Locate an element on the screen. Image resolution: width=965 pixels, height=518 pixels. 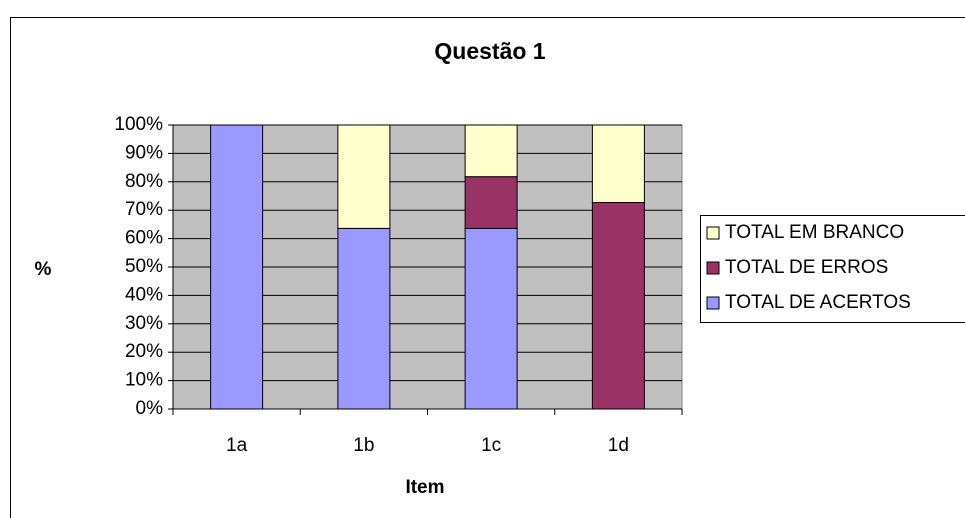
x-tick-label: 1a is located at coordinates (237, 445).